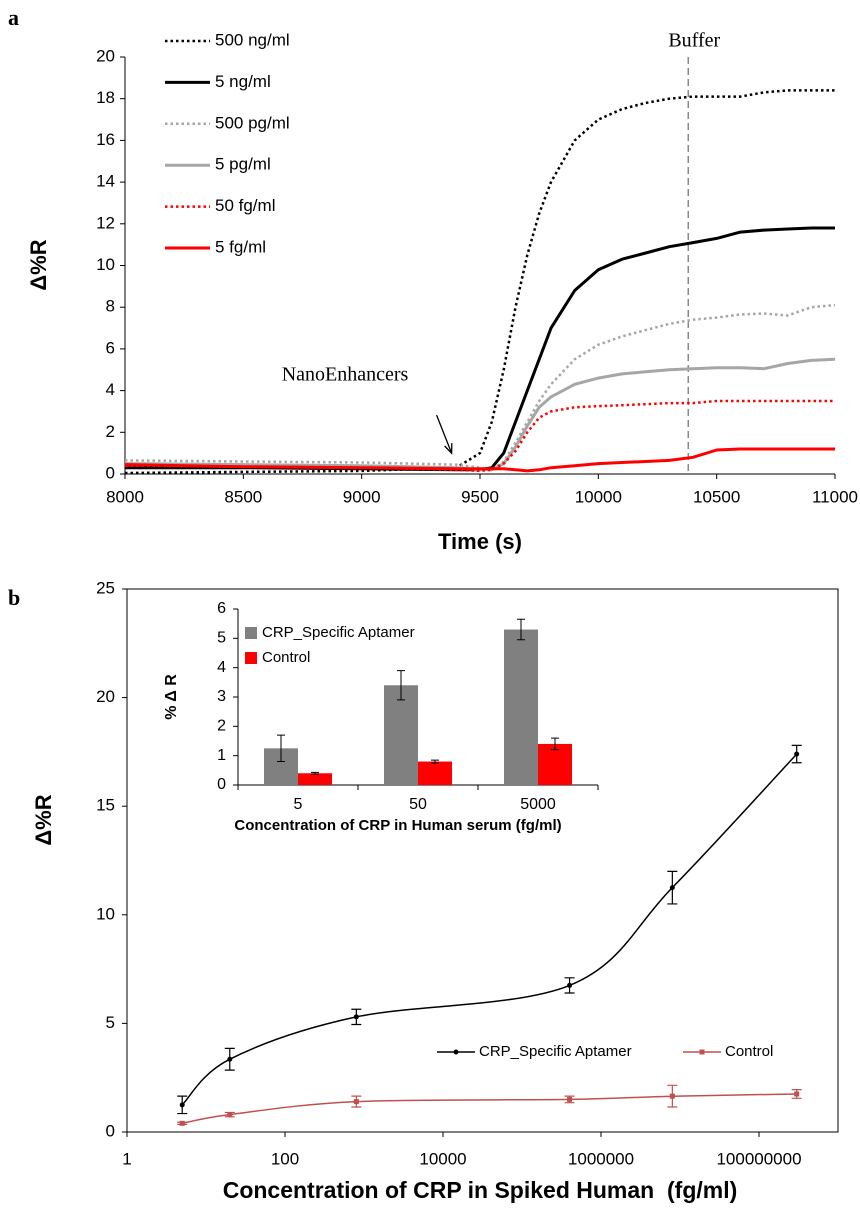 The height and width of the screenshot is (1215, 860). What do you see at coordinates (758, 1158) in the screenshot?
I see `x-tick-label: 100000000` at bounding box center [758, 1158].